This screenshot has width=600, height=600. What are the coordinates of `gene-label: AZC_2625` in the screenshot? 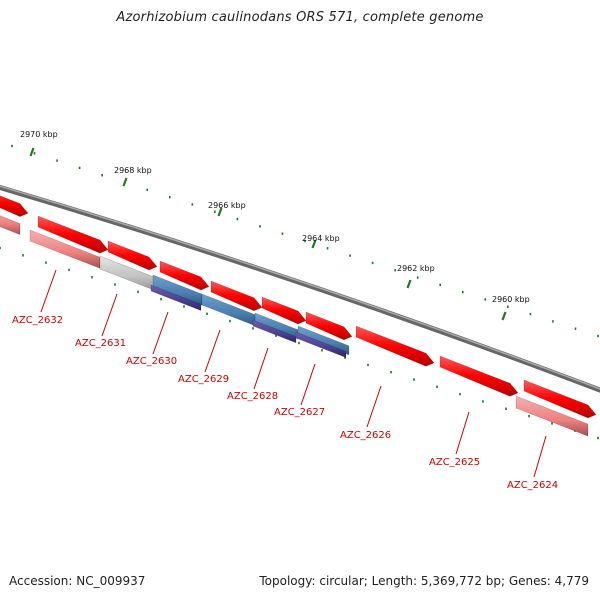 It's located at (454, 462).